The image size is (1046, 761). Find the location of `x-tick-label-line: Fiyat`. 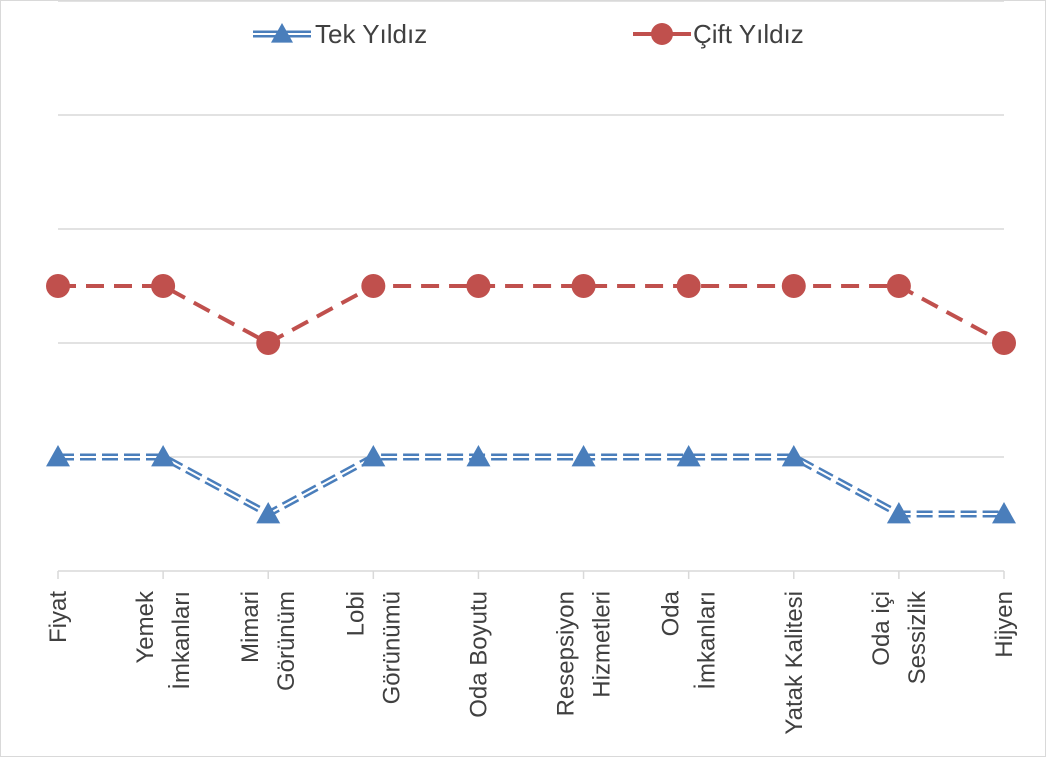

x-tick-label-line: Fiyat is located at coordinates (58, 617).